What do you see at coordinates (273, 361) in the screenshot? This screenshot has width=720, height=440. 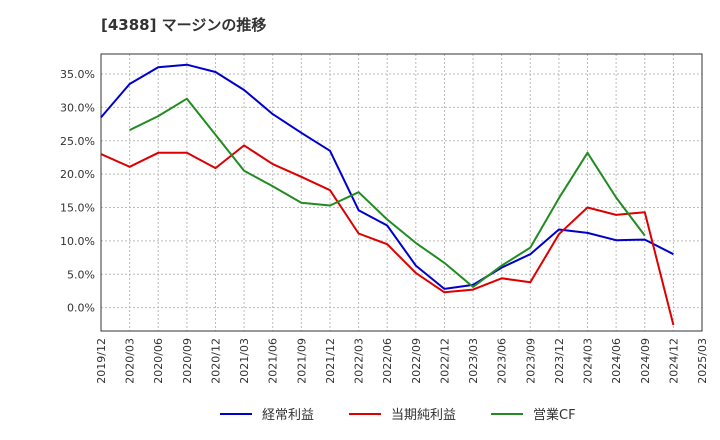 I see `x-tick-label: 2021/06` at bounding box center [273, 361].